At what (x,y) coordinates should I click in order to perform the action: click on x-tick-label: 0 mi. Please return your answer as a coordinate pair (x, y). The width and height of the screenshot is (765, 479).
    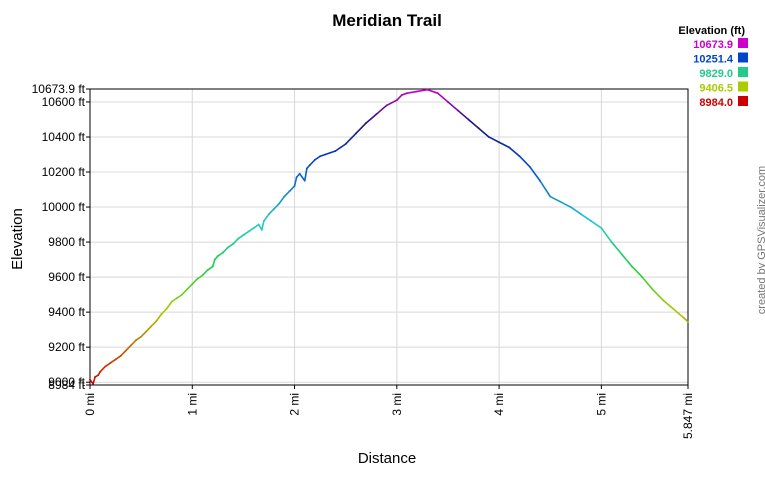
    Looking at the image, I should click on (90, 404).